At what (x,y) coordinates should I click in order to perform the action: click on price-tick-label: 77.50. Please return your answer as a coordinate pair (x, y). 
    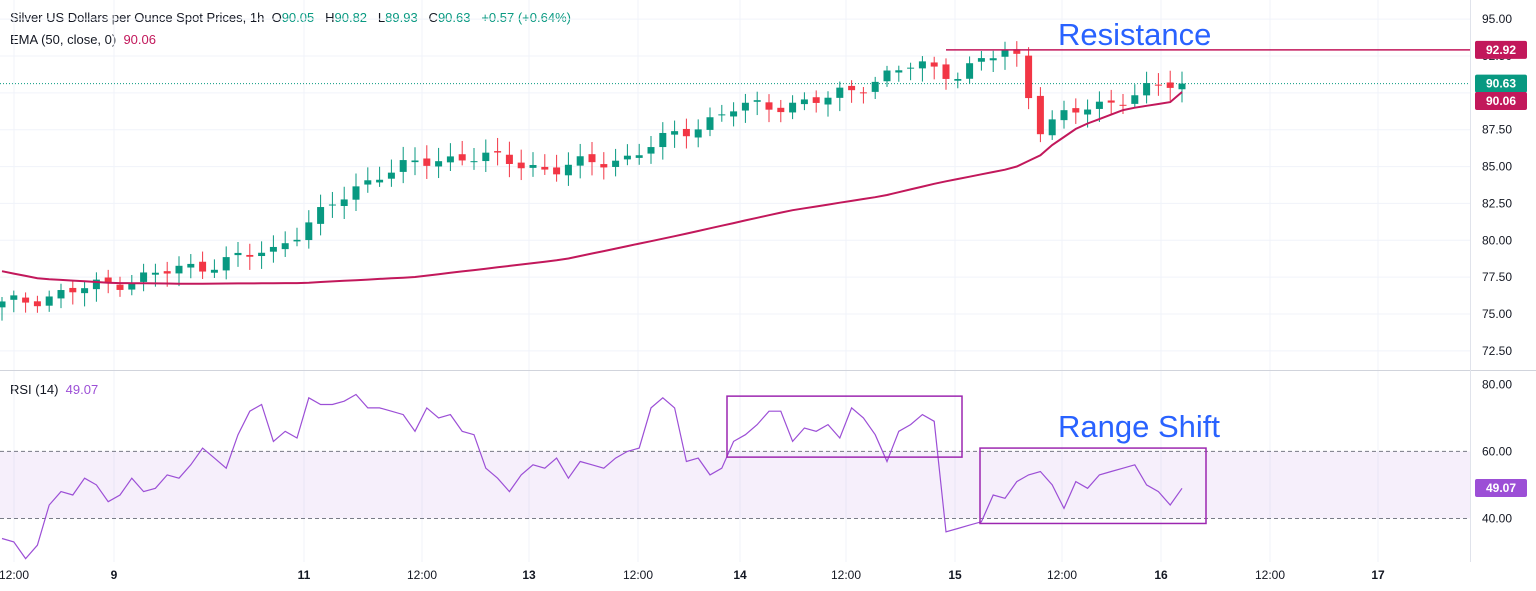
    Looking at the image, I should click on (1497, 277).